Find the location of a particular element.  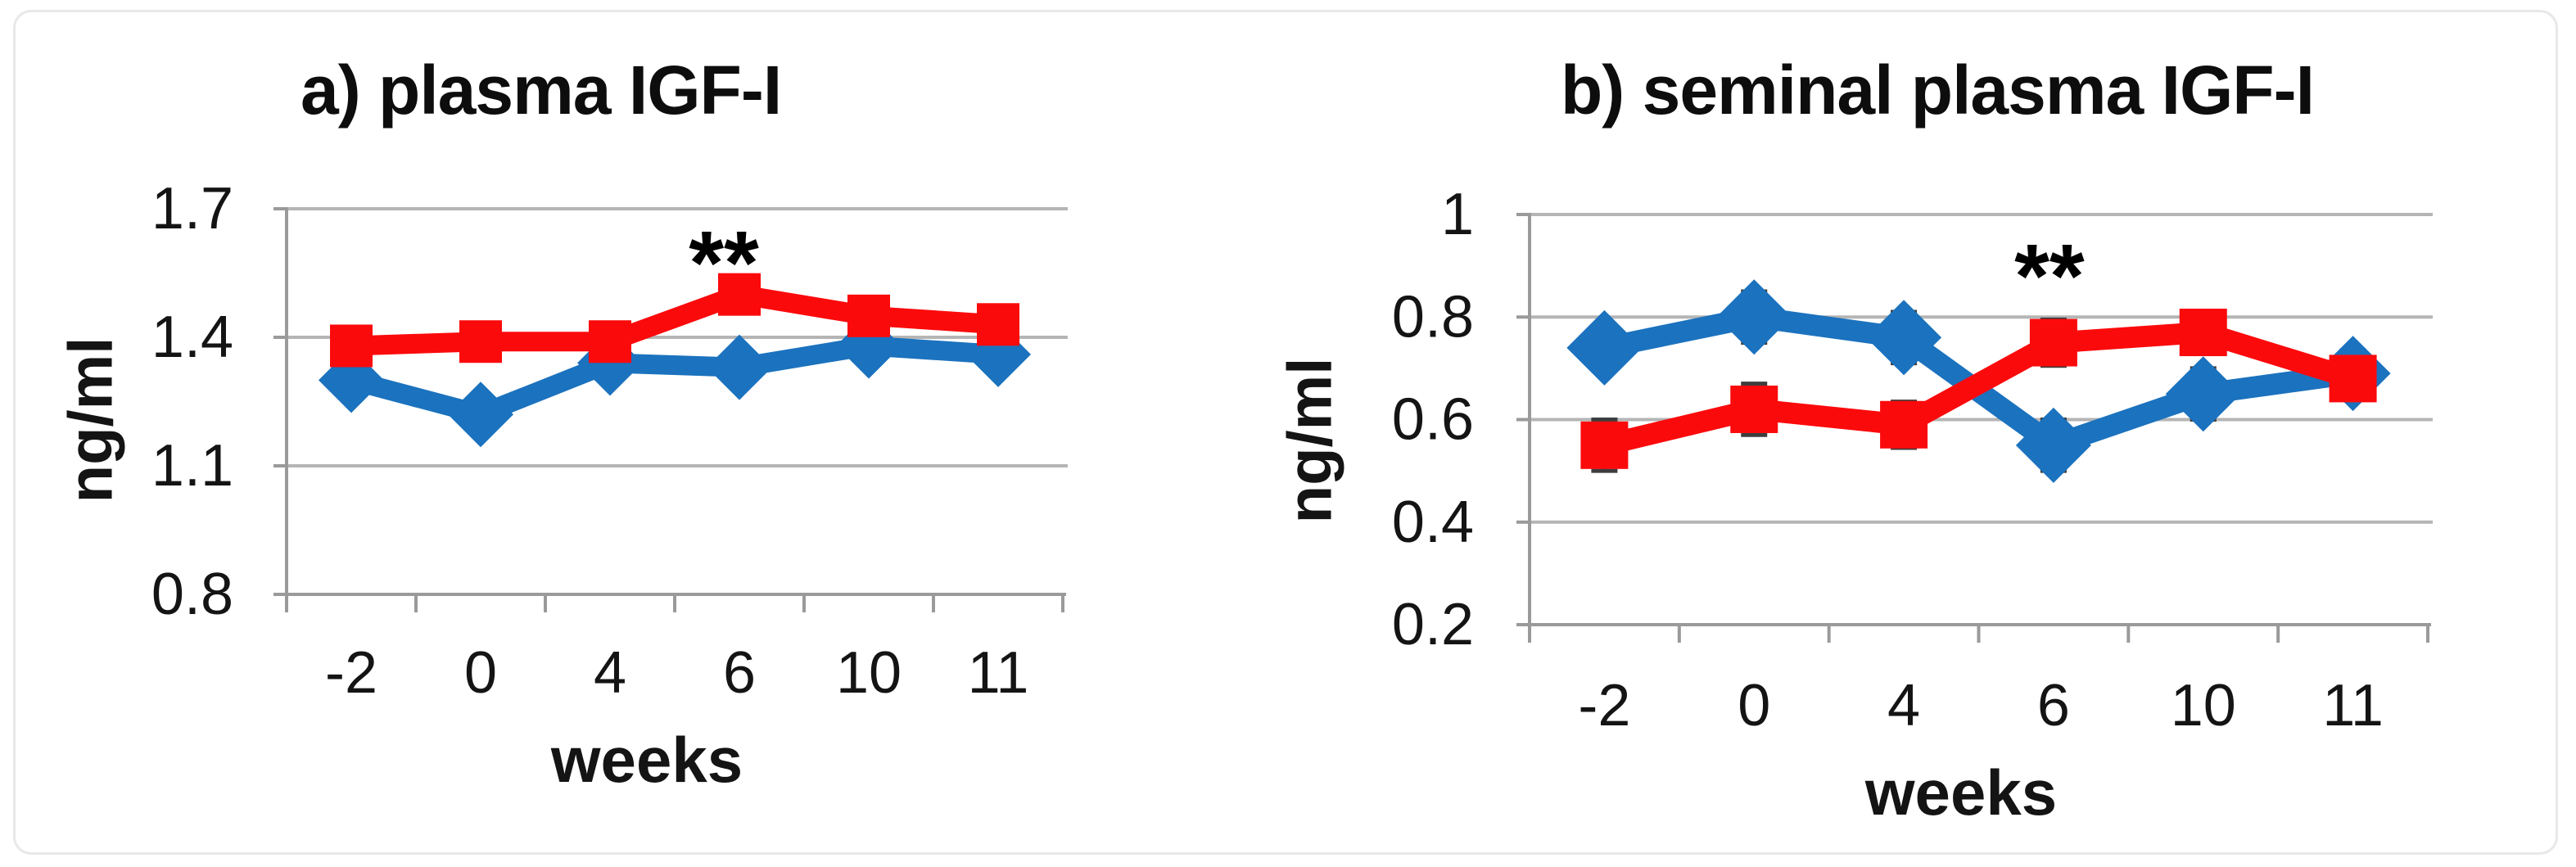

y-tick-label: 0.6 is located at coordinates (1433, 420).